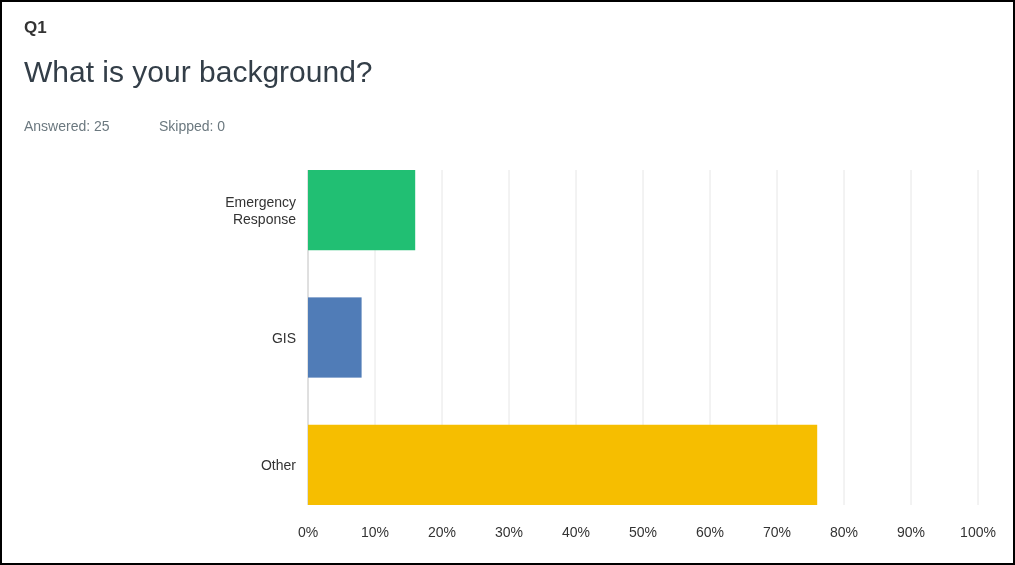 The height and width of the screenshot is (565, 1015). Describe the element at coordinates (278, 464) in the screenshot. I see `y-tick-label: Other` at that location.